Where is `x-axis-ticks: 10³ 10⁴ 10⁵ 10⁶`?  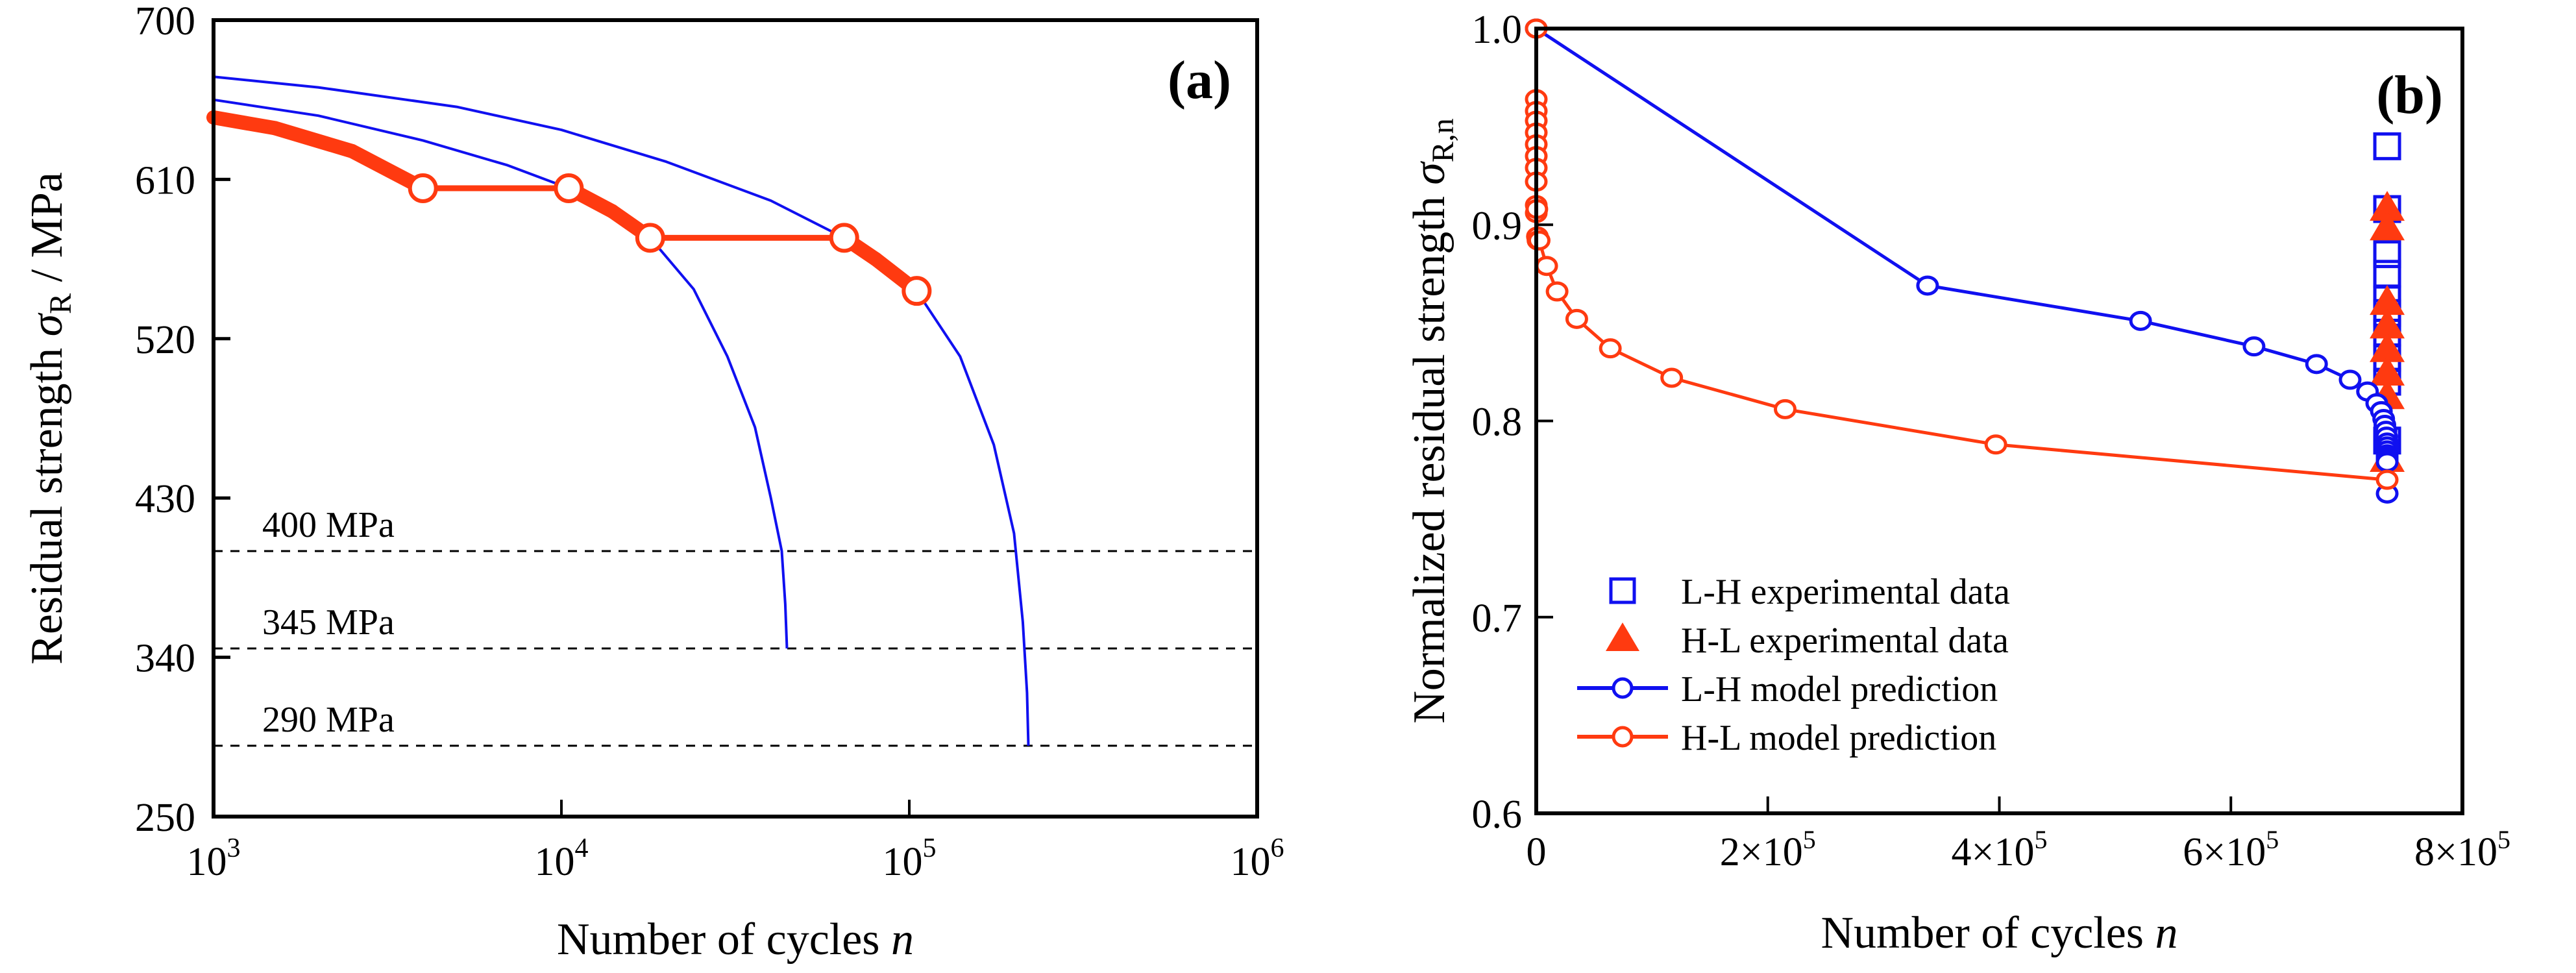
x-axis-ticks: 10³ 10⁴ 10⁵ 10⁶ is located at coordinates (735, 842).